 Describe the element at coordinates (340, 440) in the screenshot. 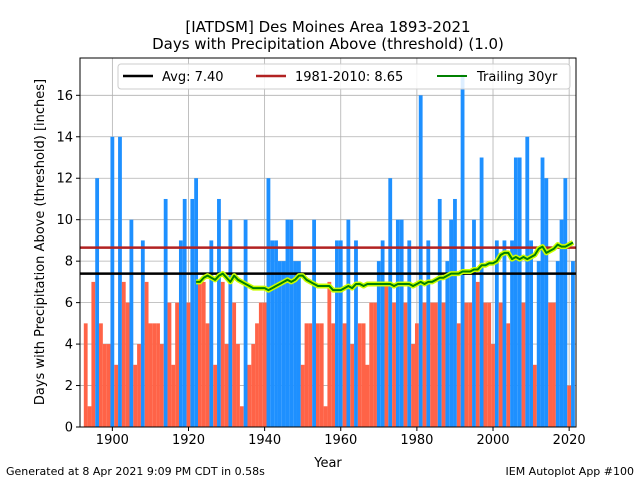

I see `x-tick-label: 1960` at that location.